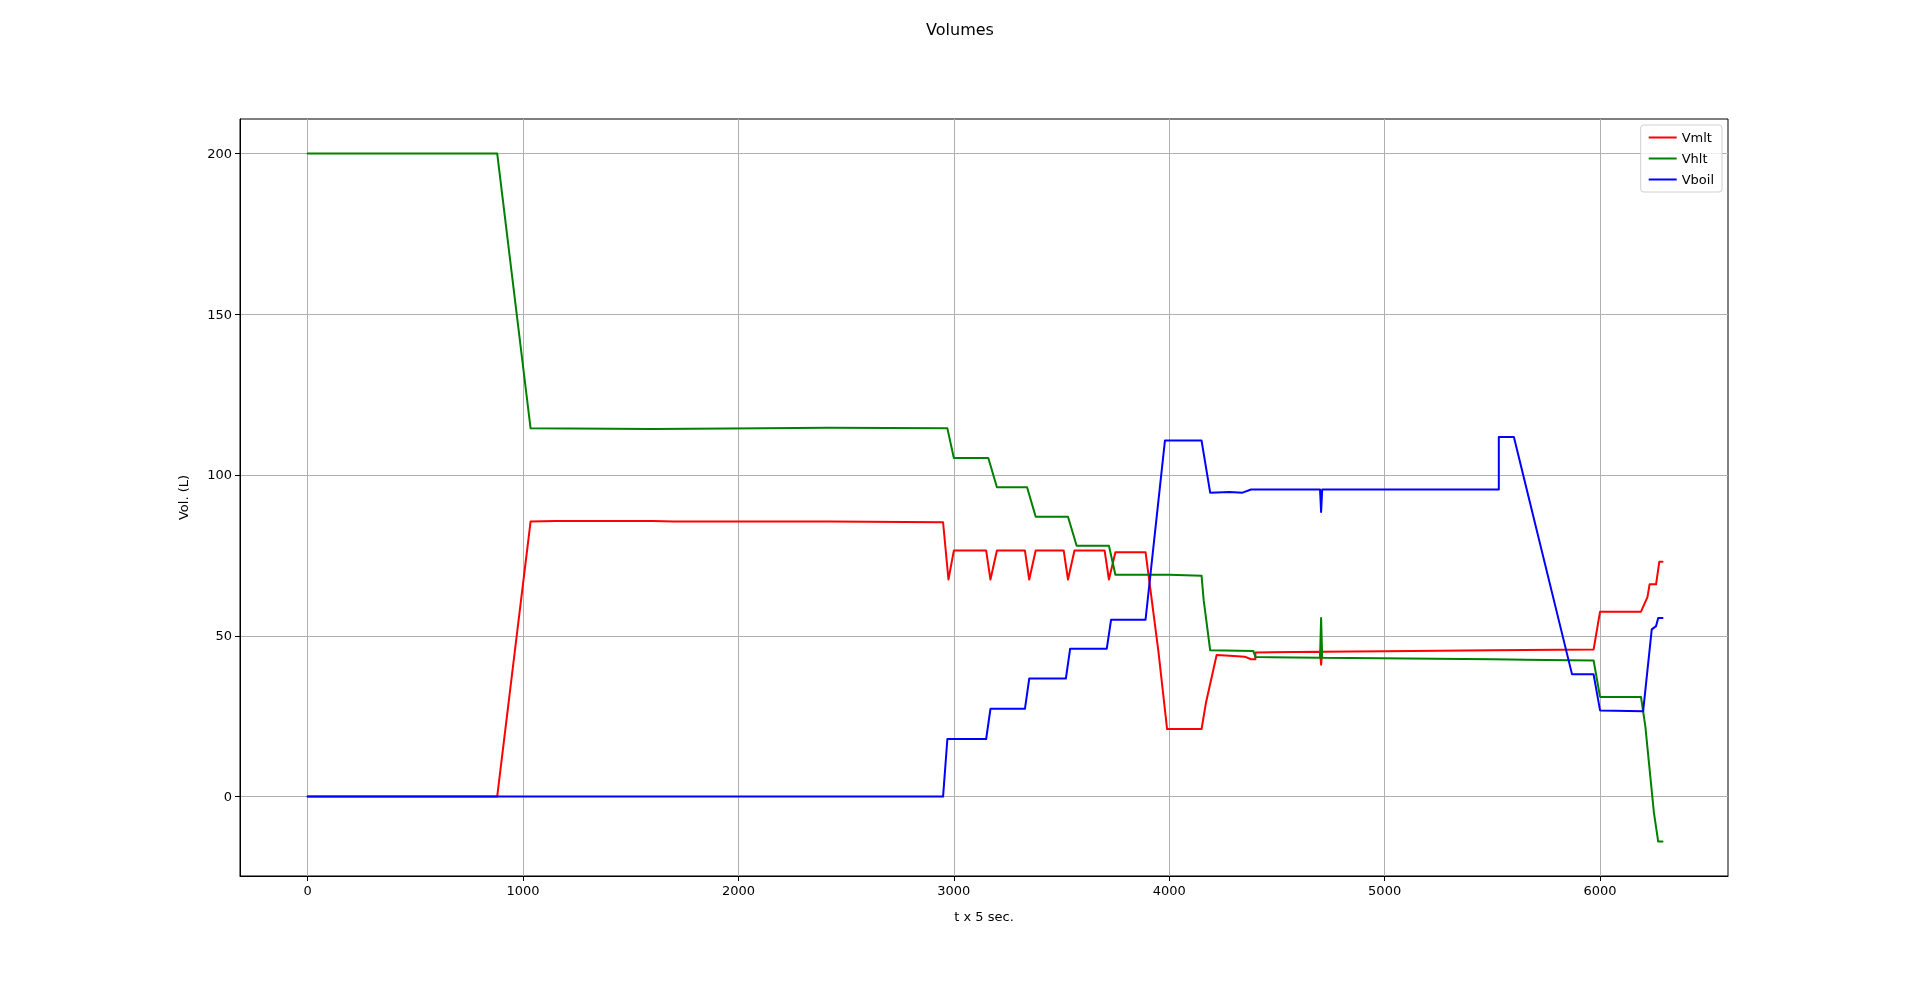 The image size is (1920, 983). Describe the element at coordinates (219, 153) in the screenshot. I see `y-tick-label: 200` at that location.